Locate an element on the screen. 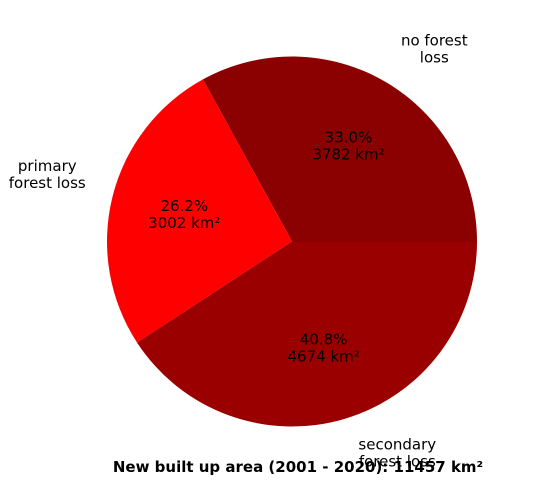  slice-category-label-primary-forest-loss: primary forest loss is located at coordinates (47, 174).